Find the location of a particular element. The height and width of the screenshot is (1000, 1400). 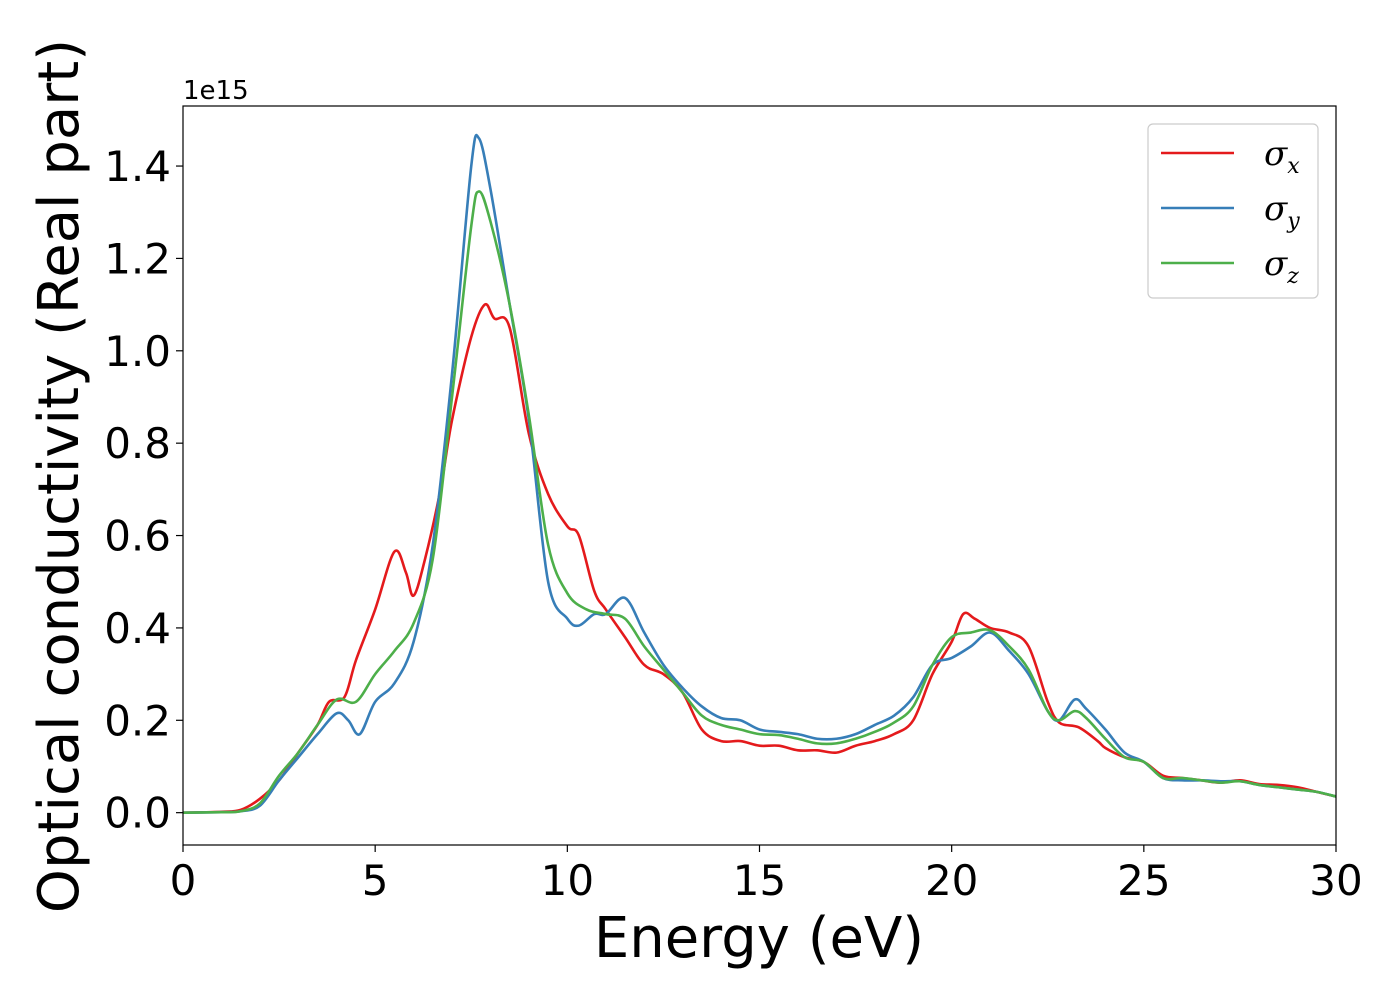

legend-label-x: σx is located at coordinates (1282, 156).